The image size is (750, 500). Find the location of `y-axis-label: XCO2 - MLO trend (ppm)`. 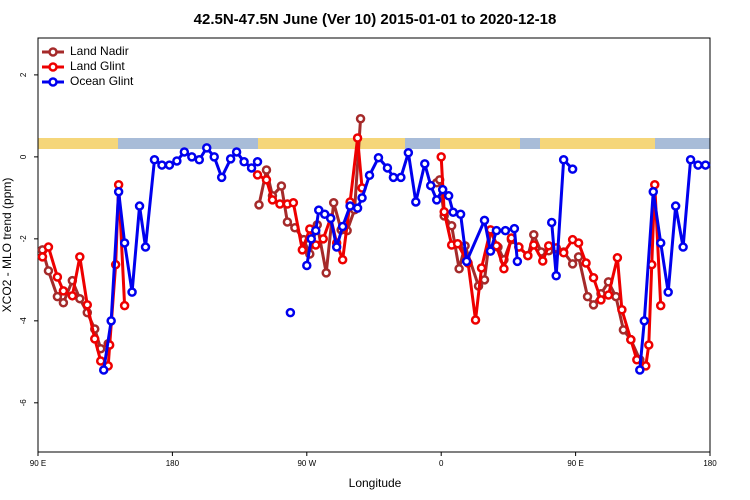

y-axis-label: XCO2 - MLO trend (ppm) is located at coordinates (7, 245).